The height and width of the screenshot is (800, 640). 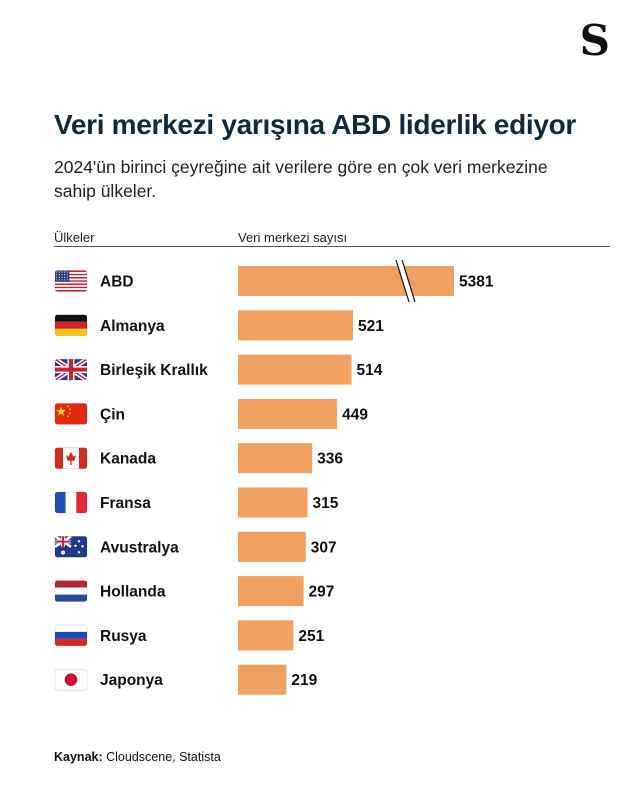 I want to click on header-divider, so click(x=332, y=246).